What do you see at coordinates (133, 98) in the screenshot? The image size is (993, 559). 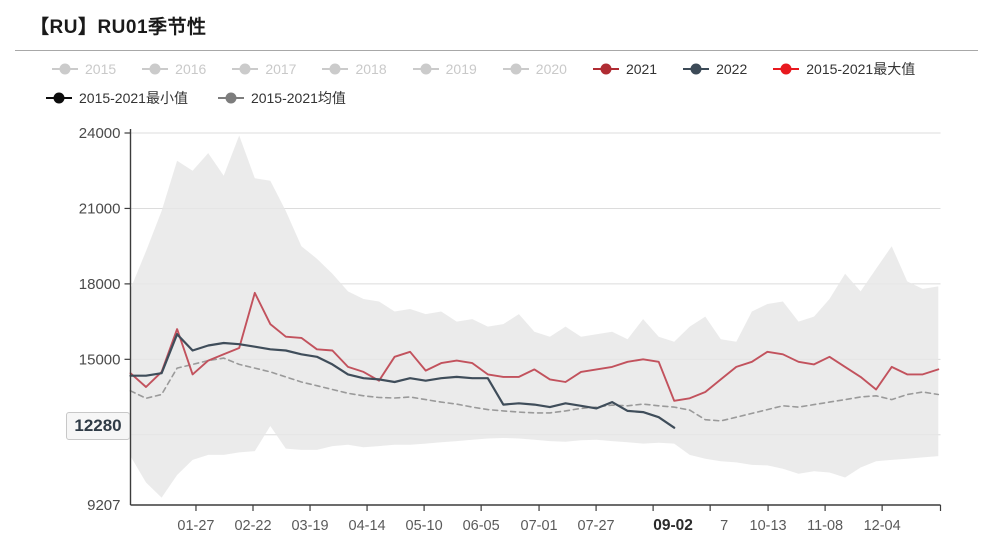 I see `legend-label: 2015-2021最小值` at bounding box center [133, 98].